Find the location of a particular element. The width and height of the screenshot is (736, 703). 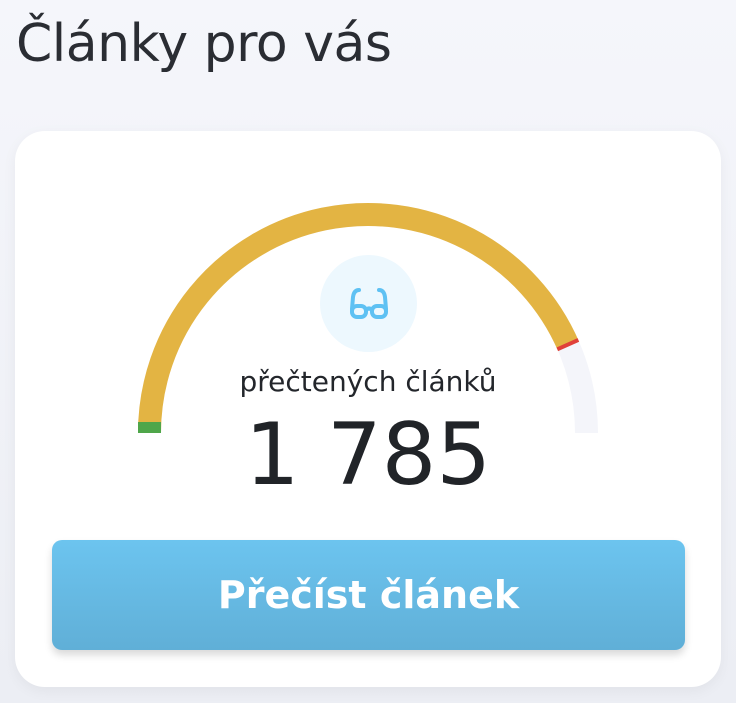

gauge-label: přečtených článků is located at coordinates (368, 381).